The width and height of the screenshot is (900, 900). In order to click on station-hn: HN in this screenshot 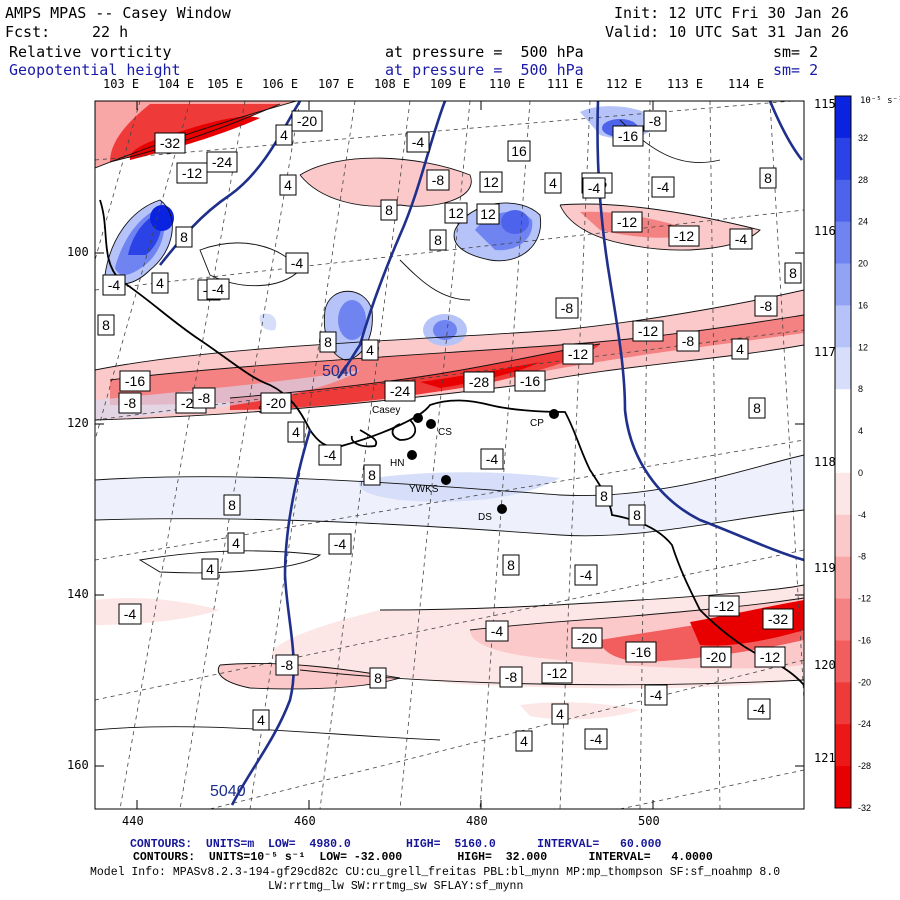, I will do `click(403, 459)`.